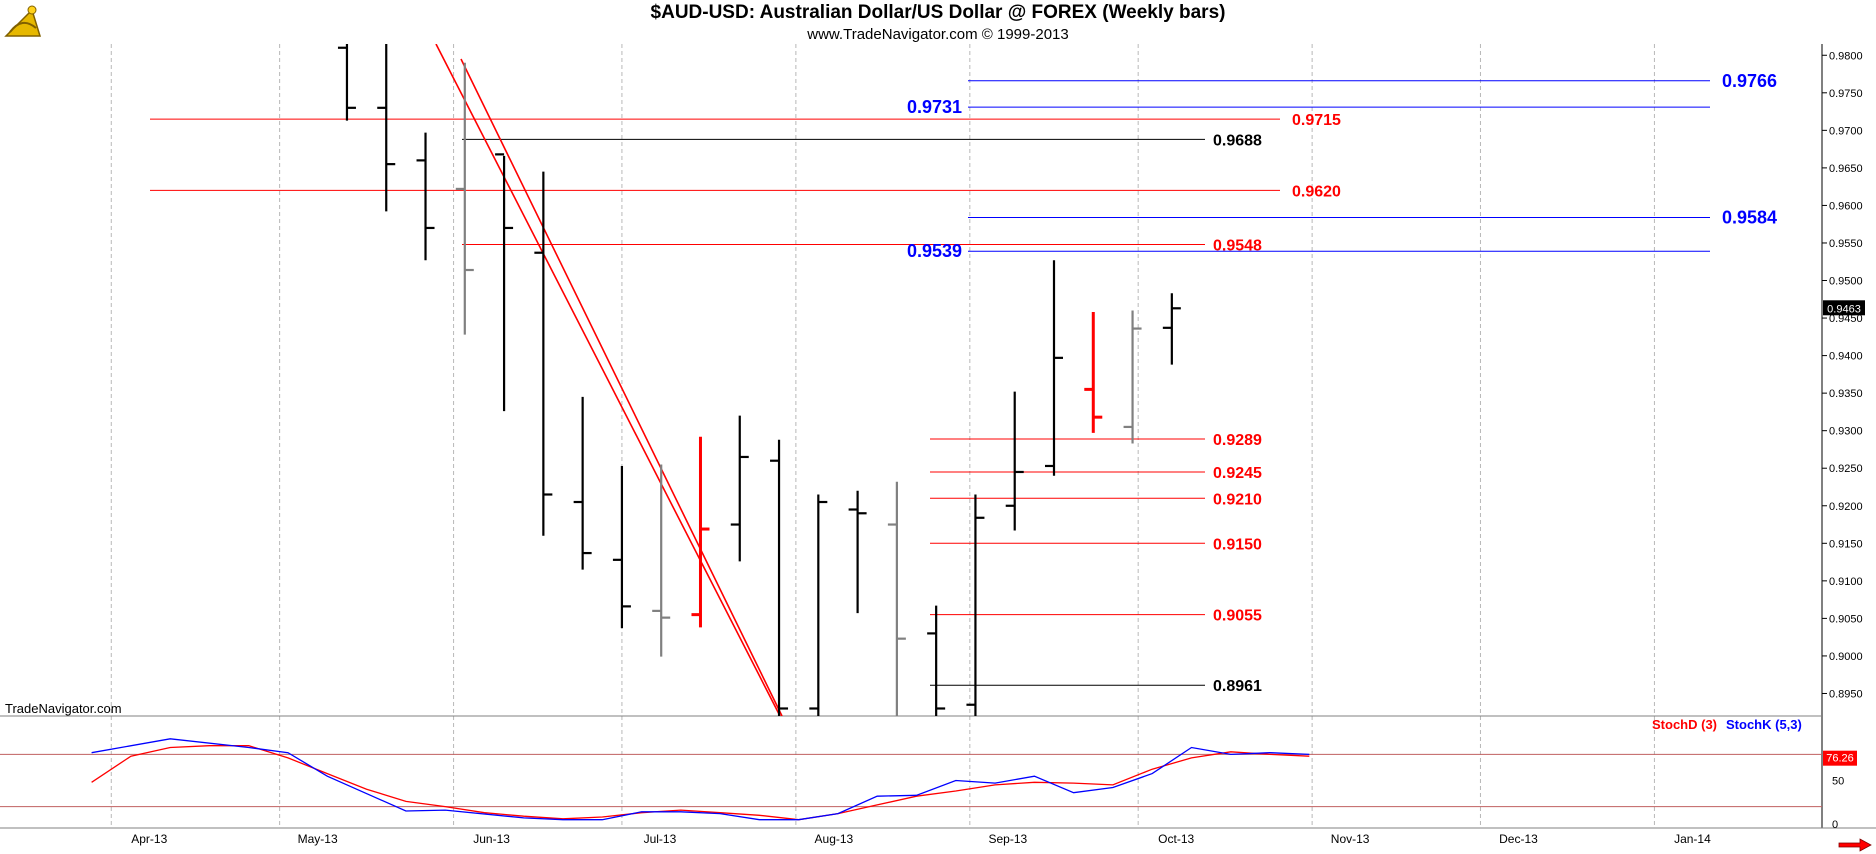 The height and width of the screenshot is (854, 1876). What do you see at coordinates (63, 708) in the screenshot?
I see `watermark-text: TradeNavigator.com` at bounding box center [63, 708].